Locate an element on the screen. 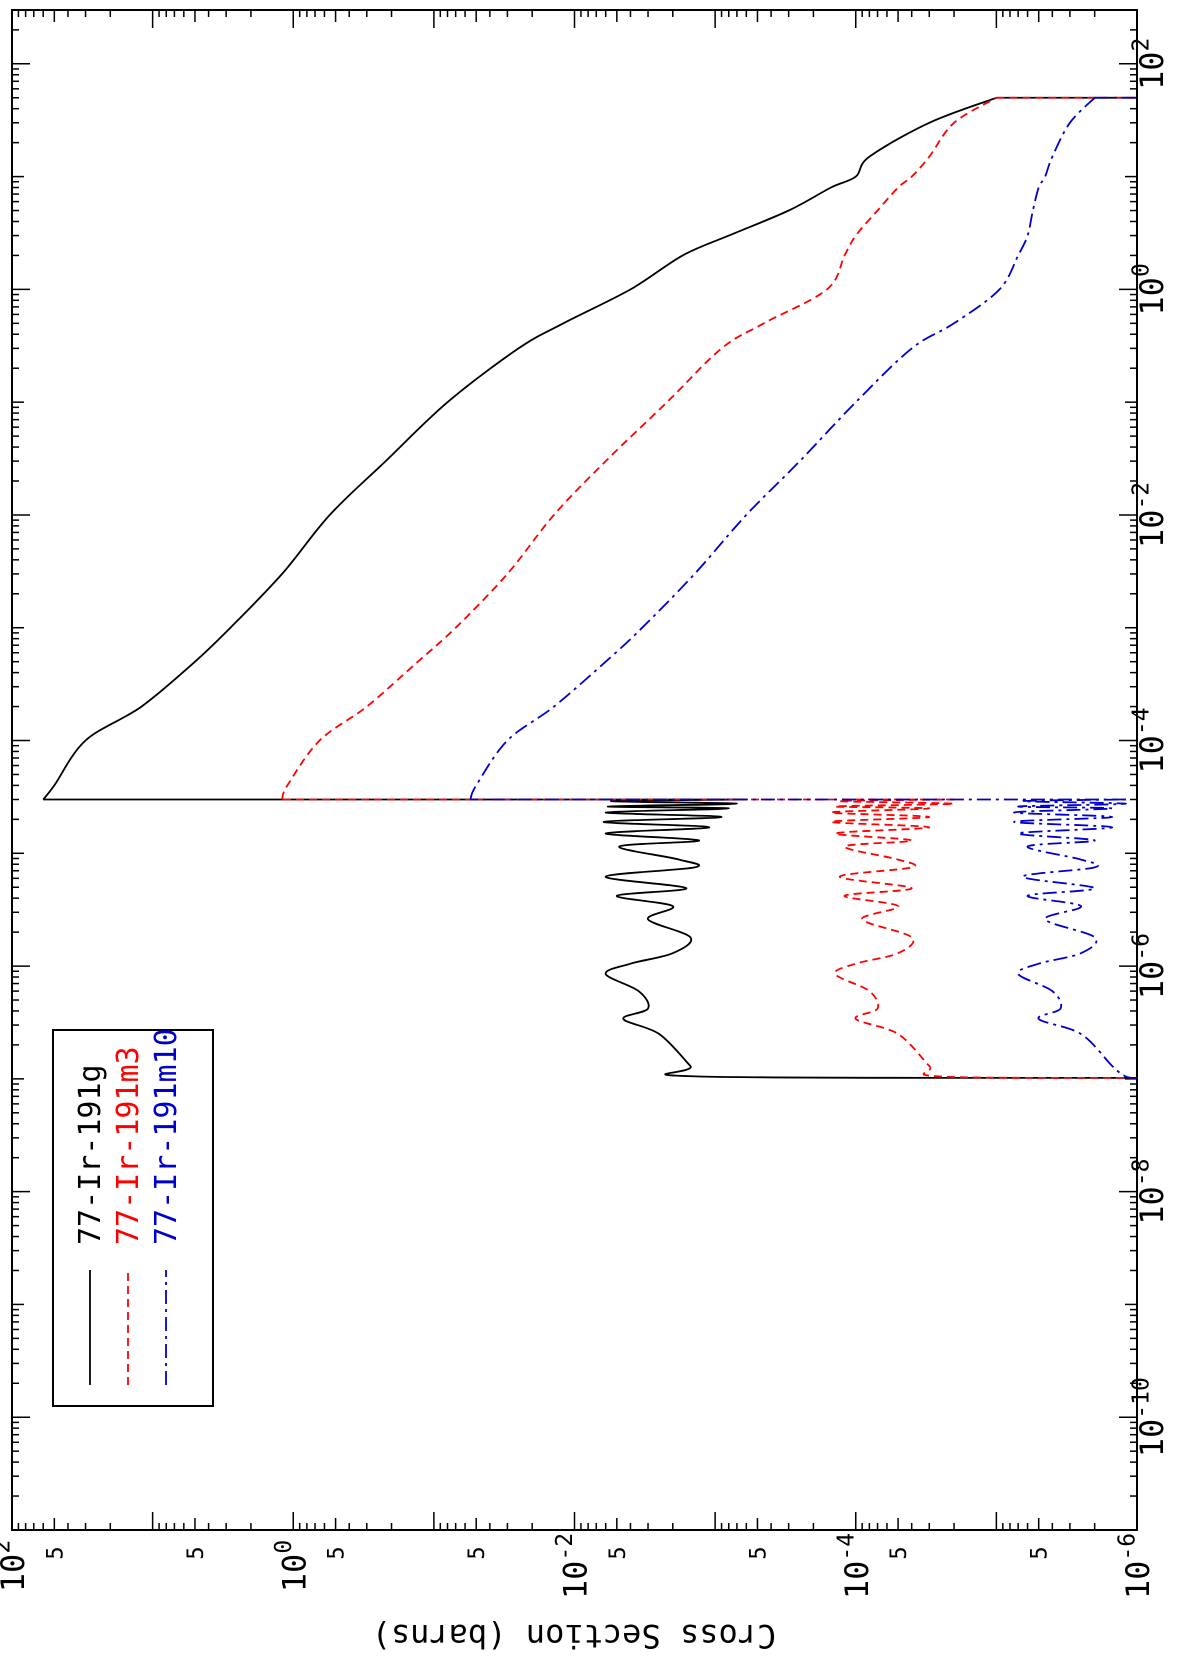  y-tick-labels: 10-6 10-4 10-2 100 102 5 5 5 5 5 5 5 5 is located at coordinates (578, 1566).